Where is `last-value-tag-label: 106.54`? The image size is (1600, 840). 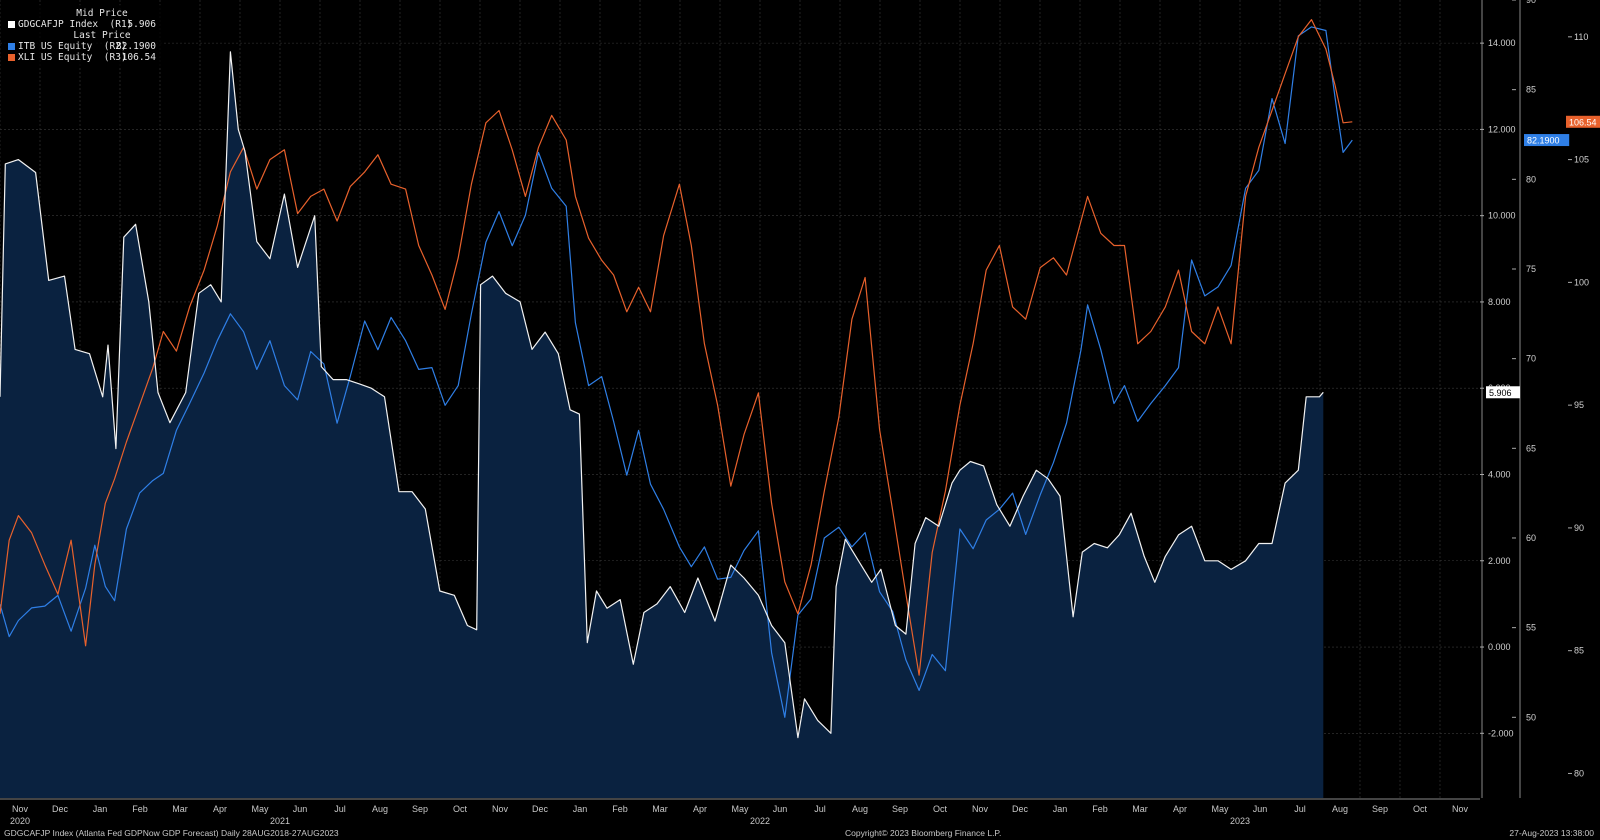
last-value-tag-label: 106.54 is located at coordinates (1583, 122).